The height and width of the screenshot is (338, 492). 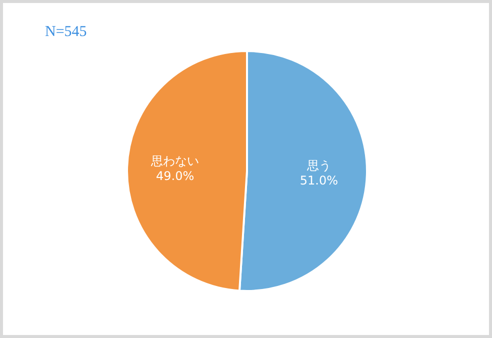 What do you see at coordinates (318, 165) in the screenshot?
I see `slice-label: 思う` at bounding box center [318, 165].